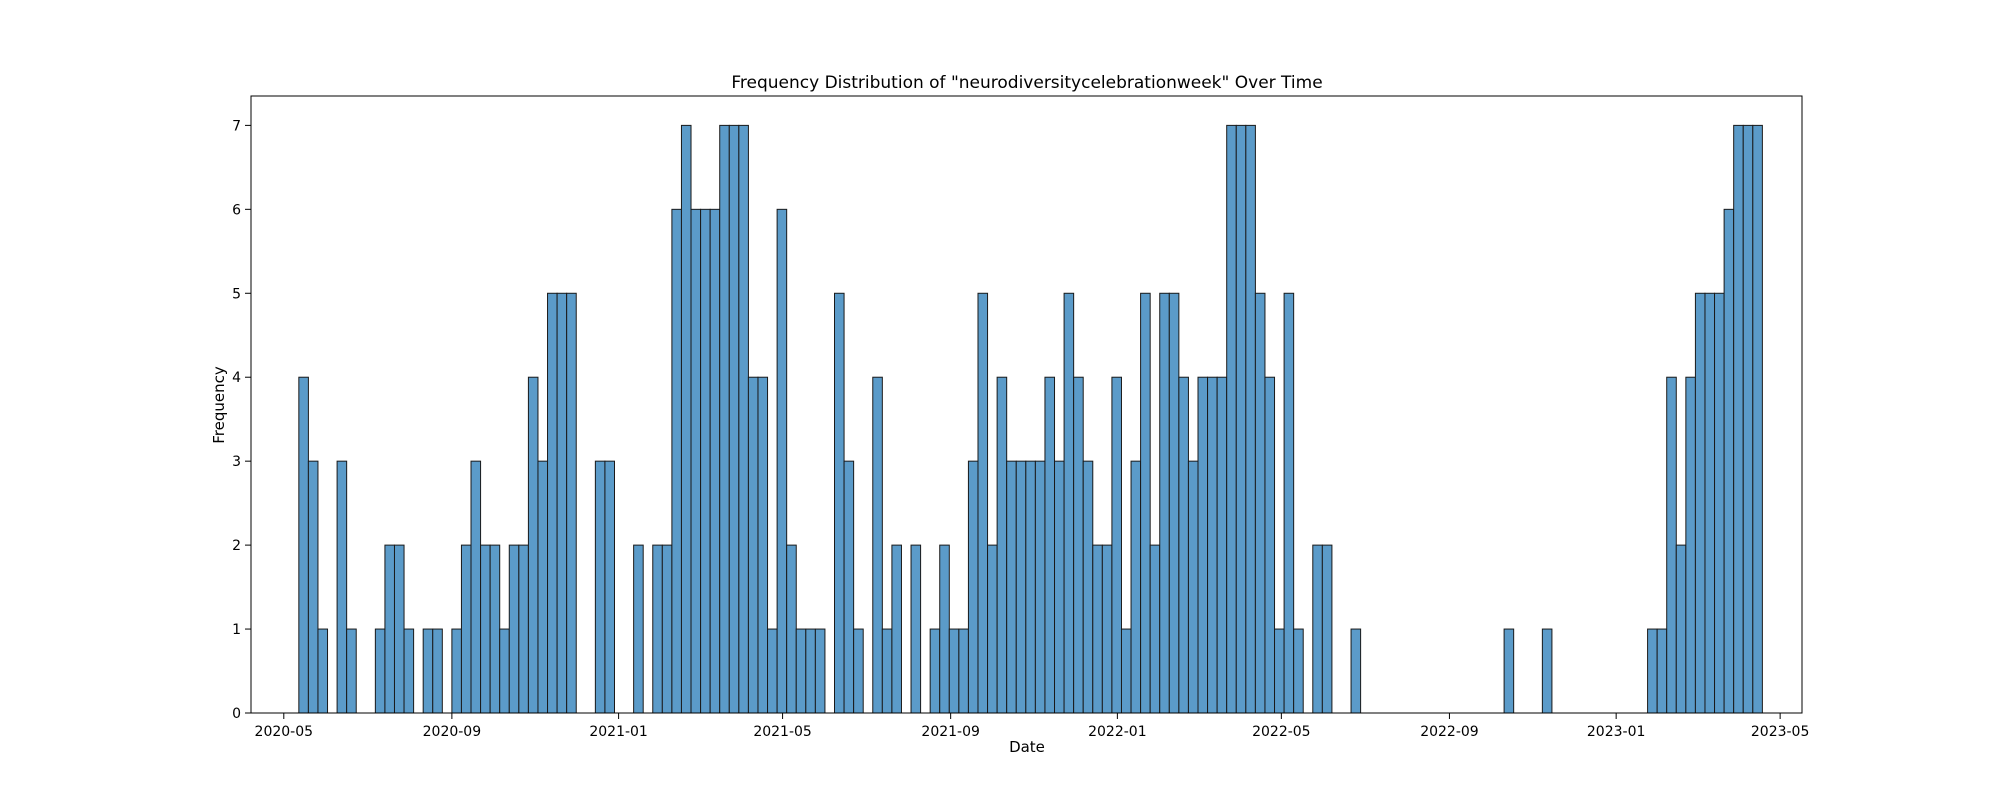 The image size is (2000, 804). I want to click on y-tick-label: 6, so click(236, 210).